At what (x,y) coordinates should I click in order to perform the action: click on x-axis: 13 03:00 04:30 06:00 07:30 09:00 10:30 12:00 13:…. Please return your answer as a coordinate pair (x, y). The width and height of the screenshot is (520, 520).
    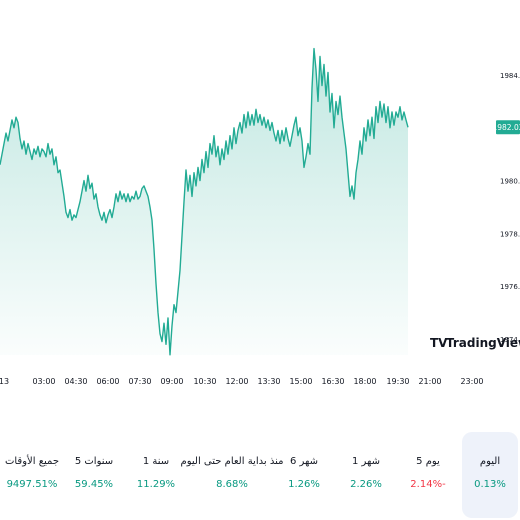
    Looking at the image, I should click on (242, 381).